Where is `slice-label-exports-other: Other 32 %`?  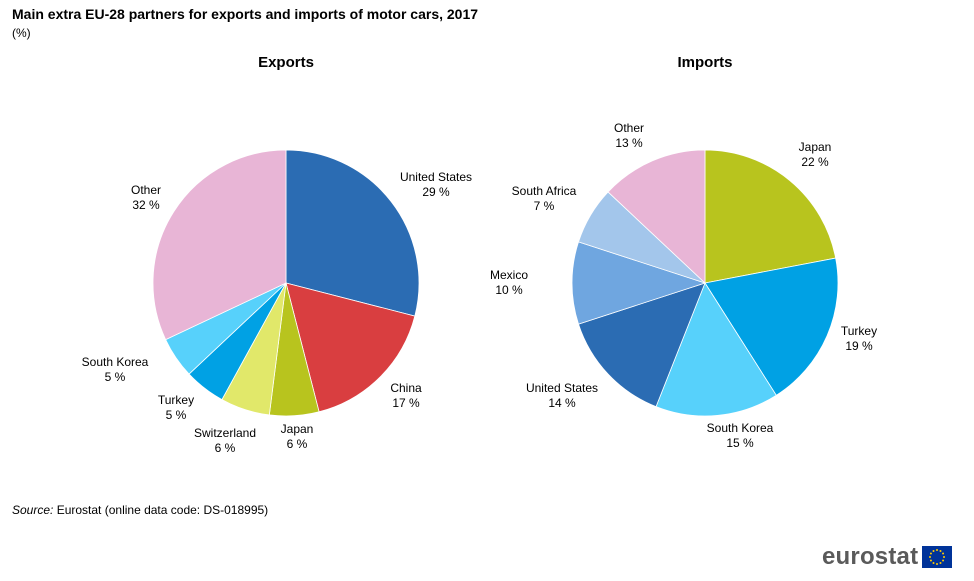 slice-label-exports-other: Other 32 % is located at coordinates (146, 197).